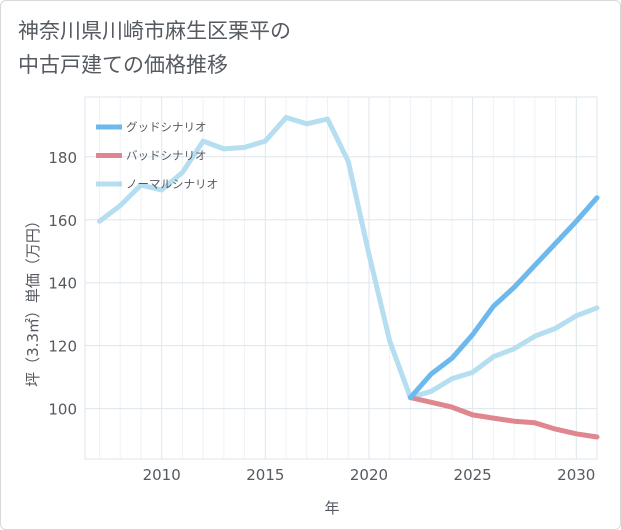 The image size is (621, 530). What do you see at coordinates (62, 410) in the screenshot?
I see `y-tick-label: 100` at bounding box center [62, 410].